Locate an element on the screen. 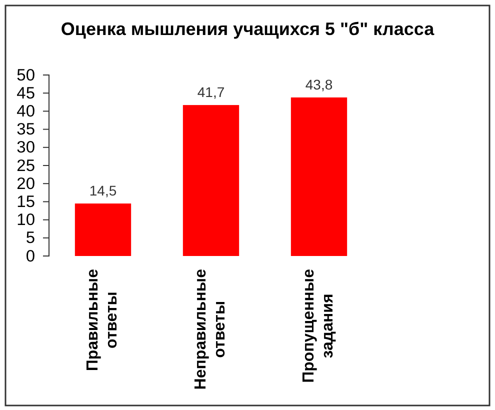 This screenshot has height=410, width=495. data-label: 43,8 is located at coordinates (319, 84).